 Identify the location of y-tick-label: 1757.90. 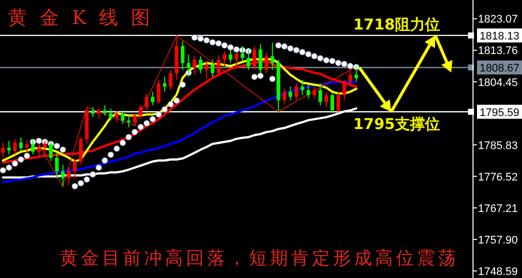
(498, 240).